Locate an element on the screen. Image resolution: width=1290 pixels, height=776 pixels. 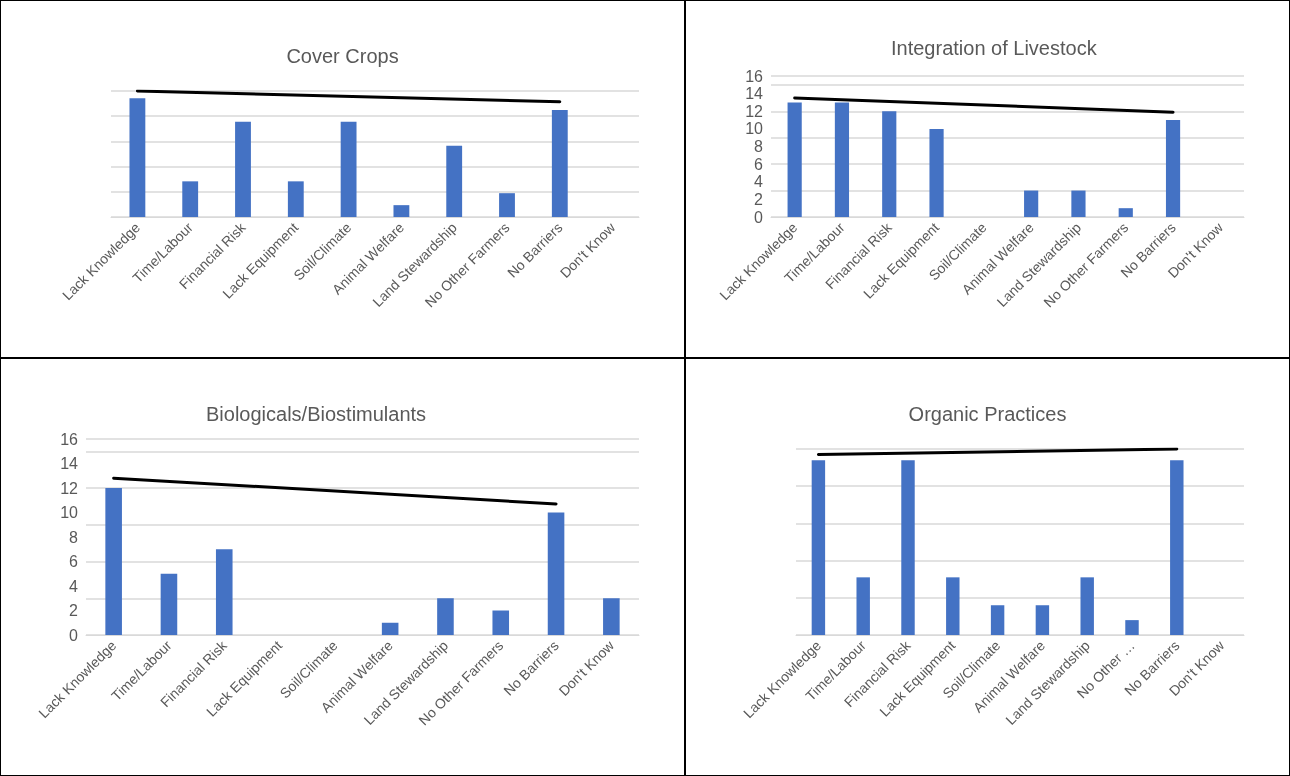
chart-title: Organic Practices is located at coordinates (987, 414).